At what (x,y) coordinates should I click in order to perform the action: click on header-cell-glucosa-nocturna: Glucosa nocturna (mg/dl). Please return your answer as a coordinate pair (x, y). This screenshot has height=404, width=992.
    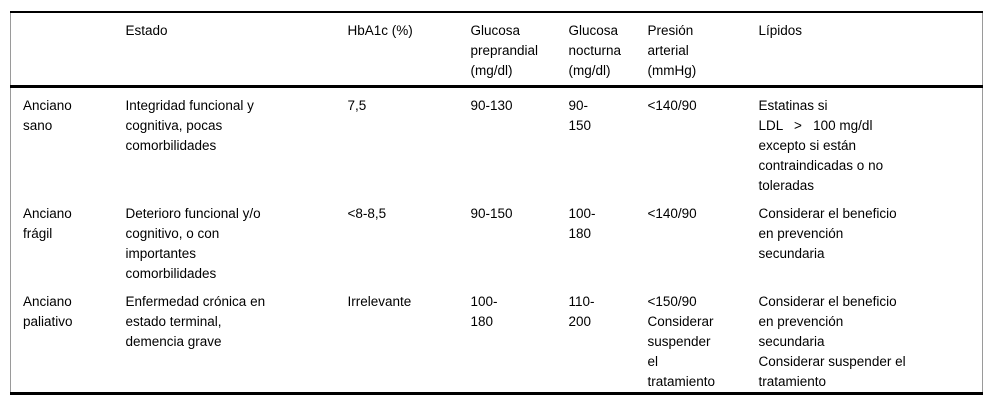
    Looking at the image, I should click on (596, 50).